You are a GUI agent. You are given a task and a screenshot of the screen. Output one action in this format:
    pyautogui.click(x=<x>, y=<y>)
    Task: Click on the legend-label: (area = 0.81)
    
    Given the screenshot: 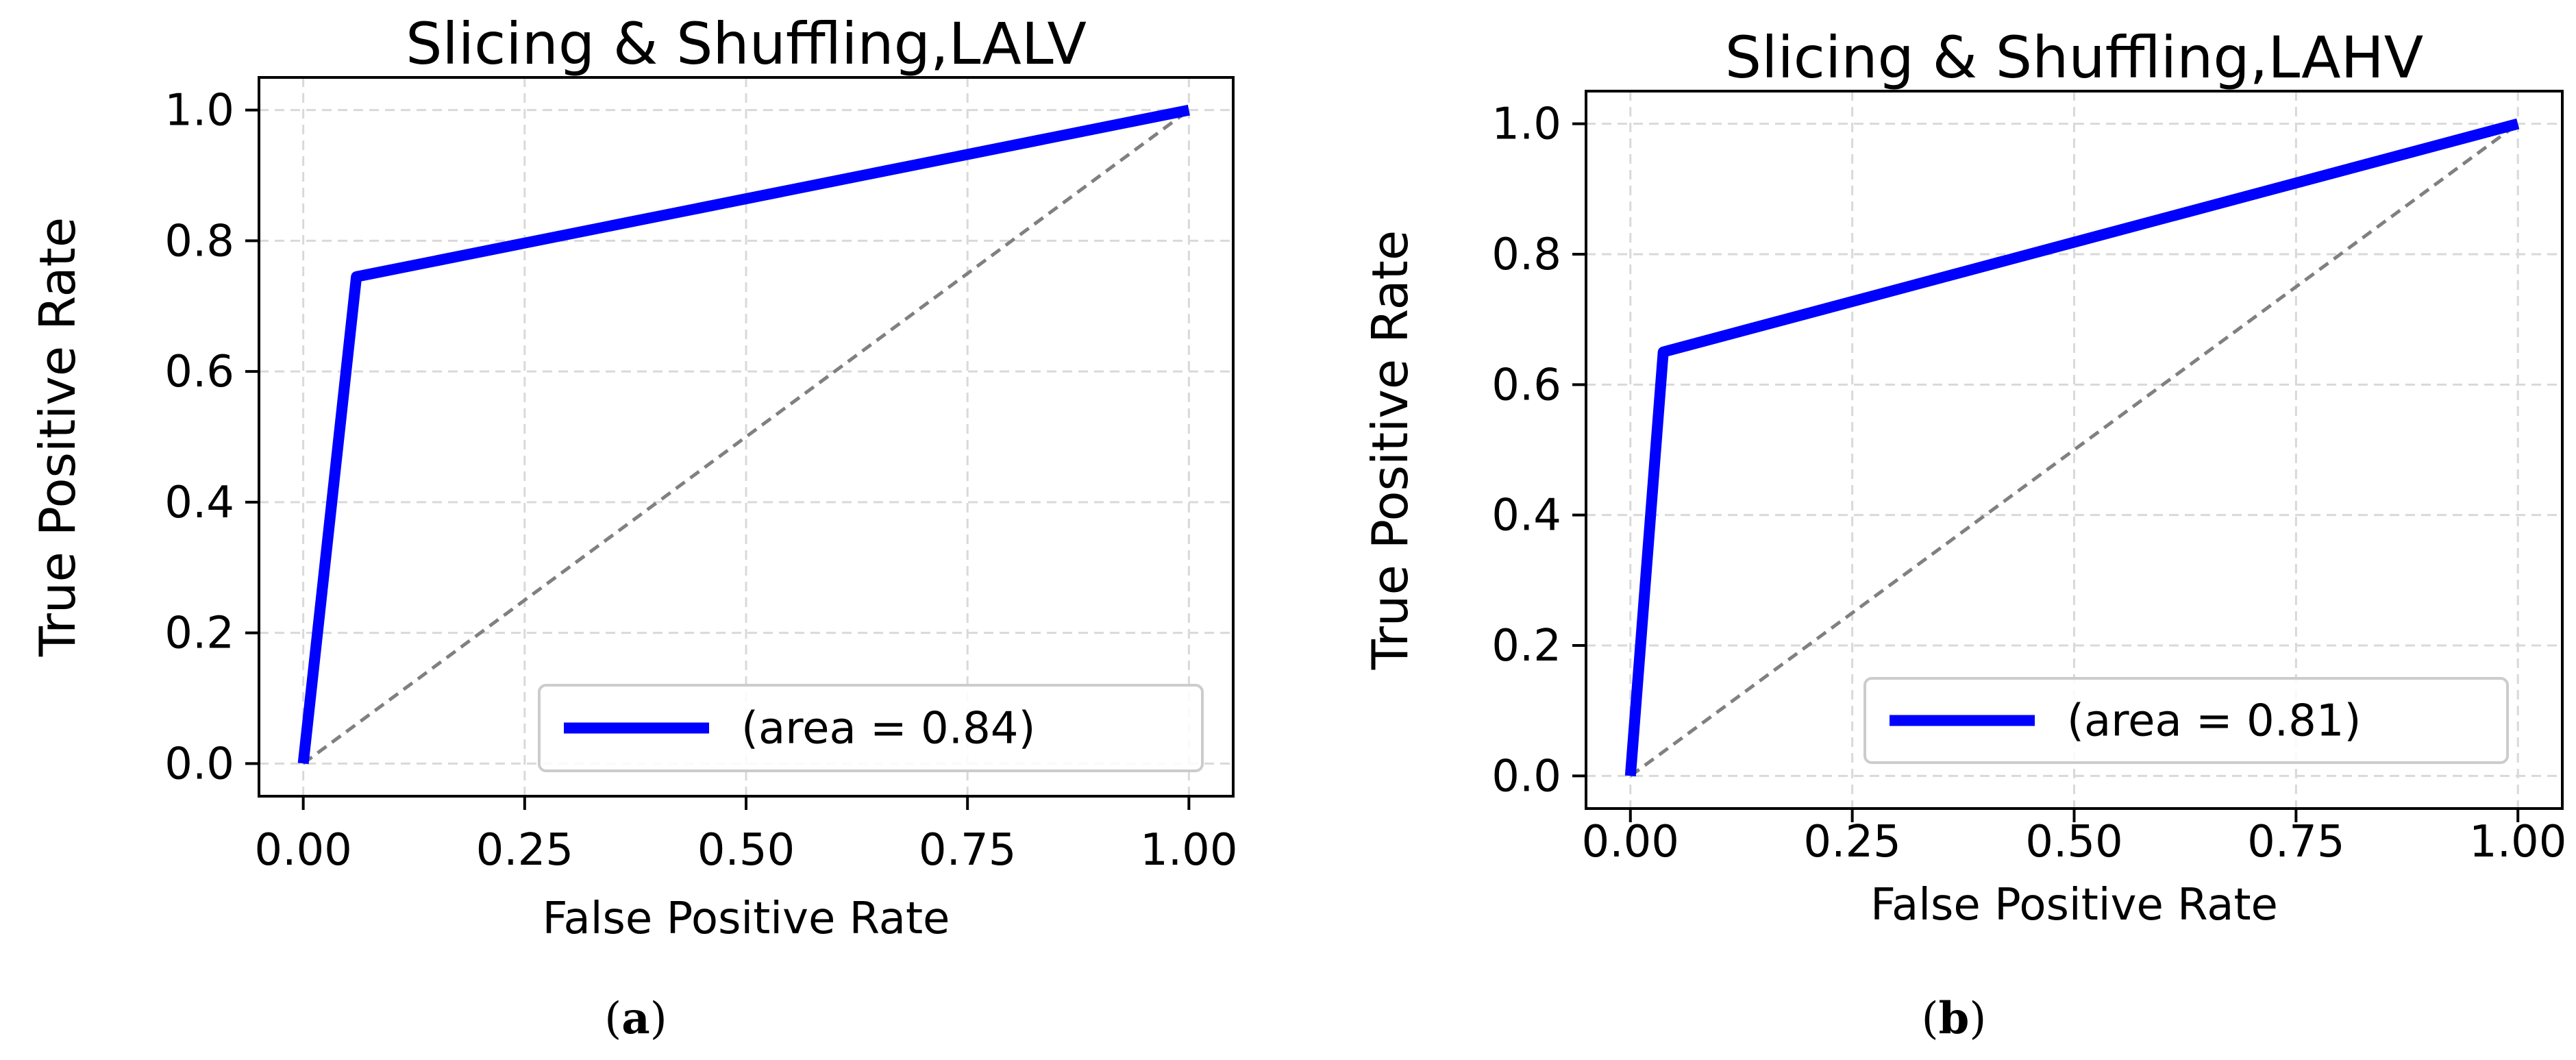 What is the action you would take?
    pyautogui.click(x=2214, y=722)
    